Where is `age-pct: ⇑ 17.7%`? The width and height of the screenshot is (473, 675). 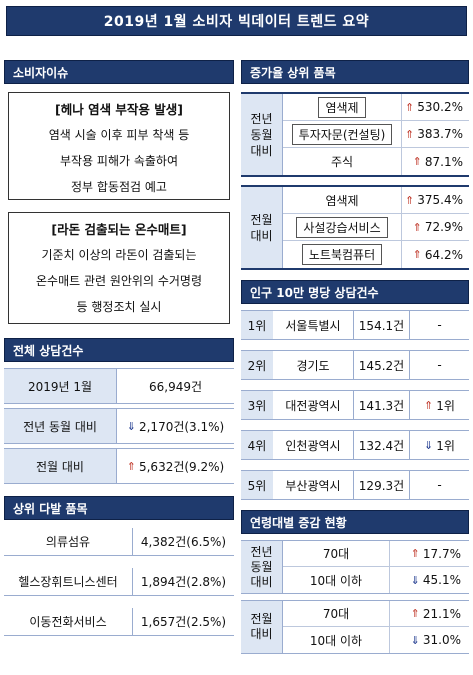 age-pct: ⇑ 17.7% is located at coordinates (429, 553).